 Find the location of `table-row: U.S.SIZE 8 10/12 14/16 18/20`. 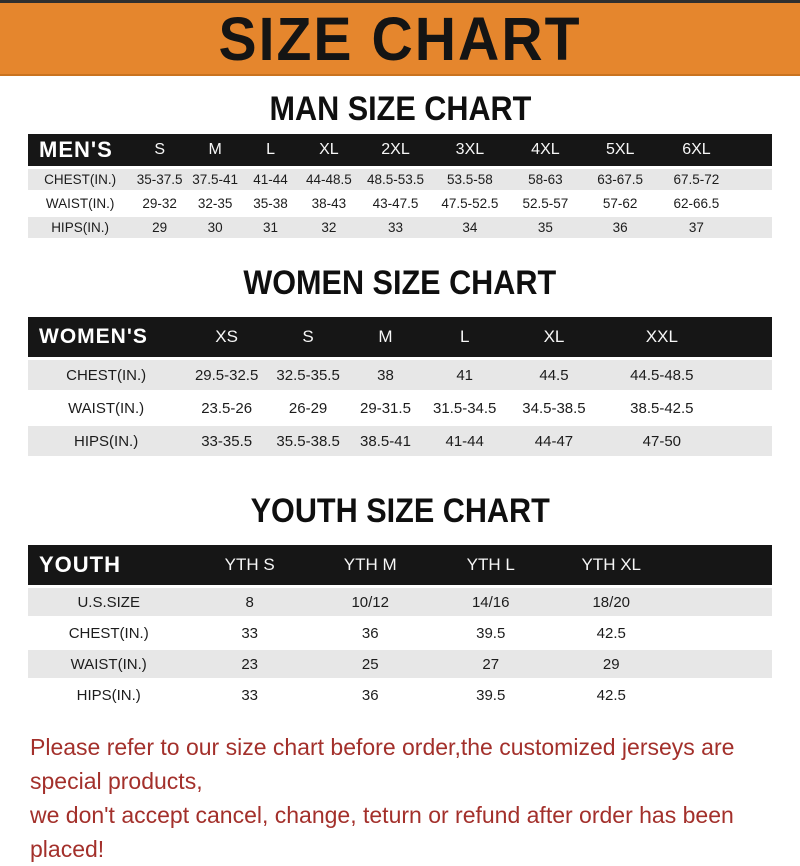

table-row: U.S.SIZE 8 10/12 14/16 18/20 is located at coordinates (400, 602).